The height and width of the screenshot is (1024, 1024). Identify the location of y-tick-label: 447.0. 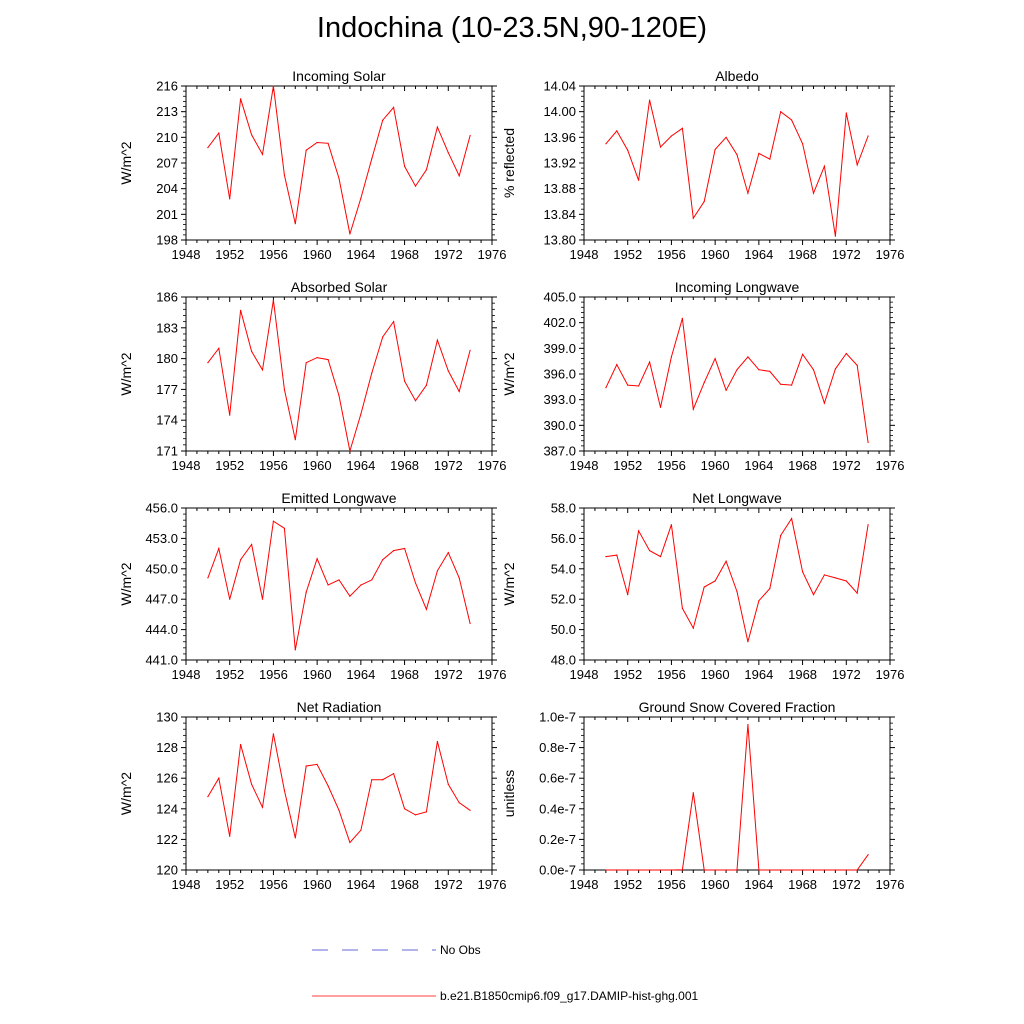
(161, 599).